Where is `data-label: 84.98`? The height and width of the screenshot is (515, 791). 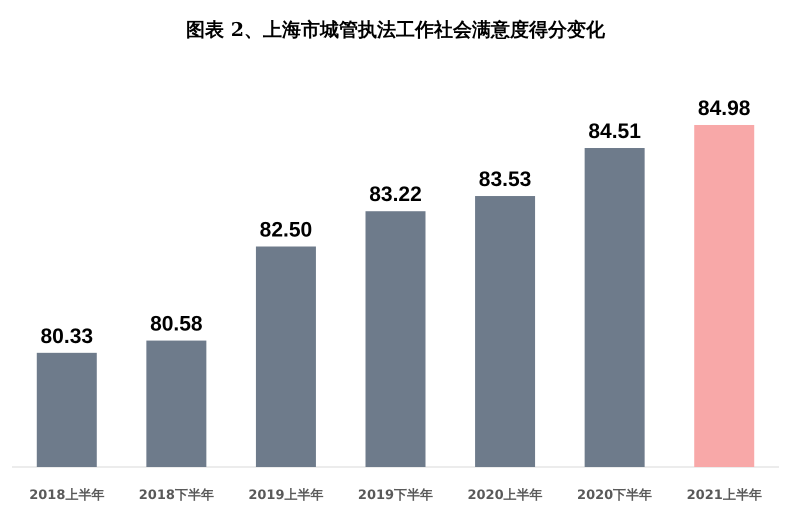 data-label: 84.98 is located at coordinates (724, 108).